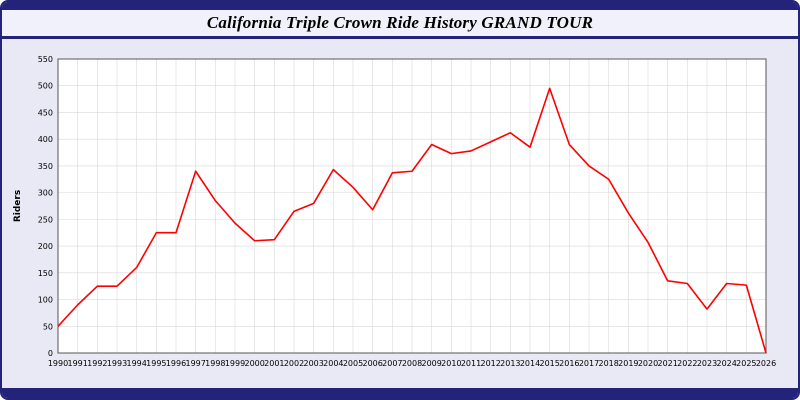 This screenshot has width=800, height=400. What do you see at coordinates (451, 363) in the screenshot?
I see `x-tick-label: 2010` at bounding box center [451, 363].